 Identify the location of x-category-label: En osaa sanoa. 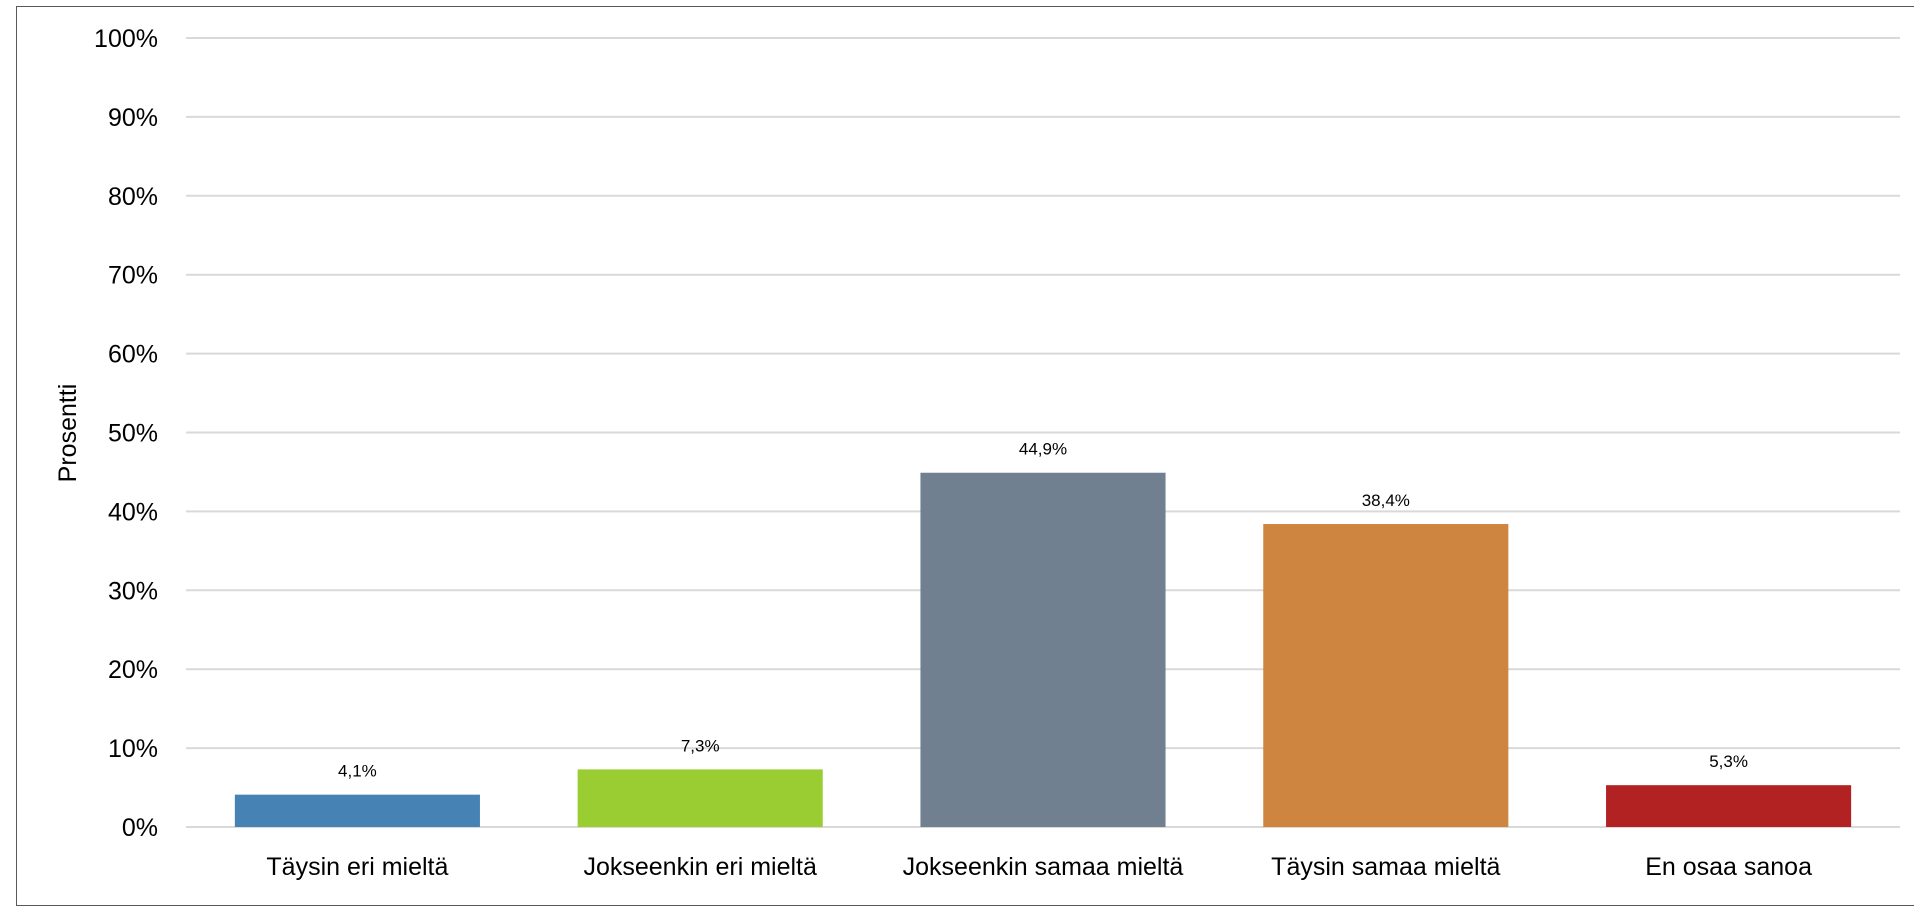
(1728, 867).